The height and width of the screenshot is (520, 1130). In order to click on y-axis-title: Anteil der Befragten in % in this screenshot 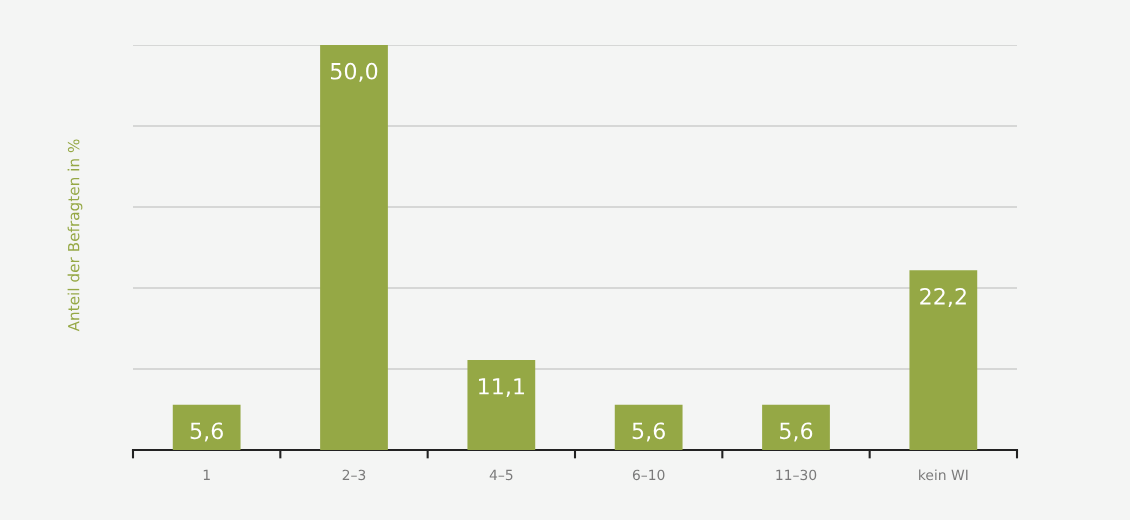, I will do `click(75, 235)`.